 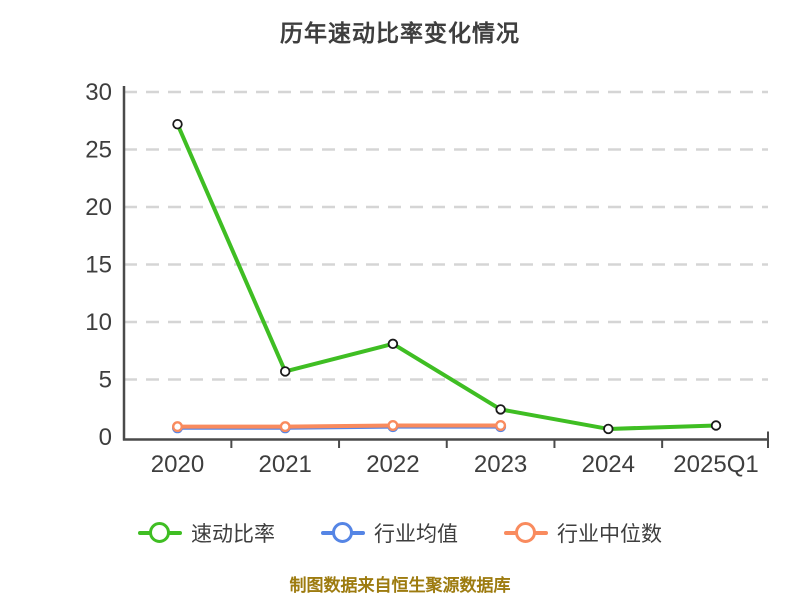 I want to click on legend-marker-industry-mean, so click(x=343, y=533).